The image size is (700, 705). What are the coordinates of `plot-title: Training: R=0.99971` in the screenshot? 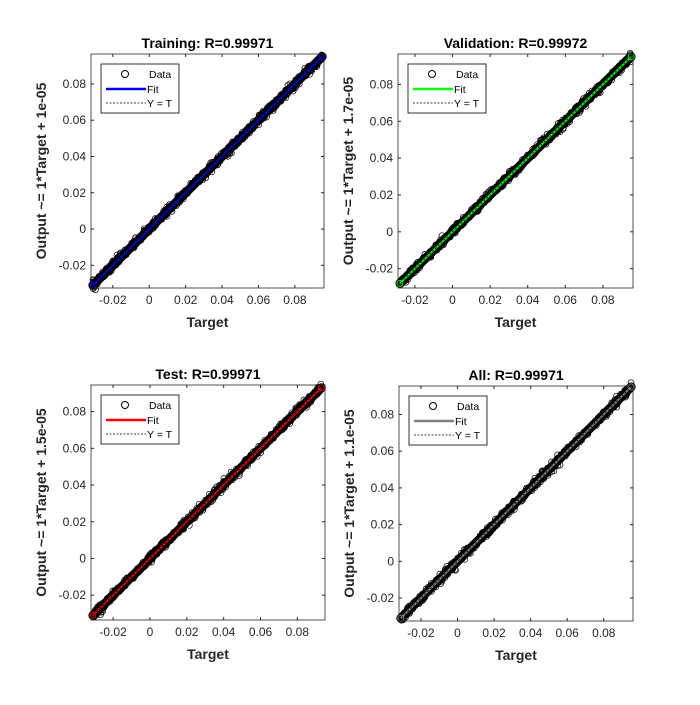 It's located at (208, 43).